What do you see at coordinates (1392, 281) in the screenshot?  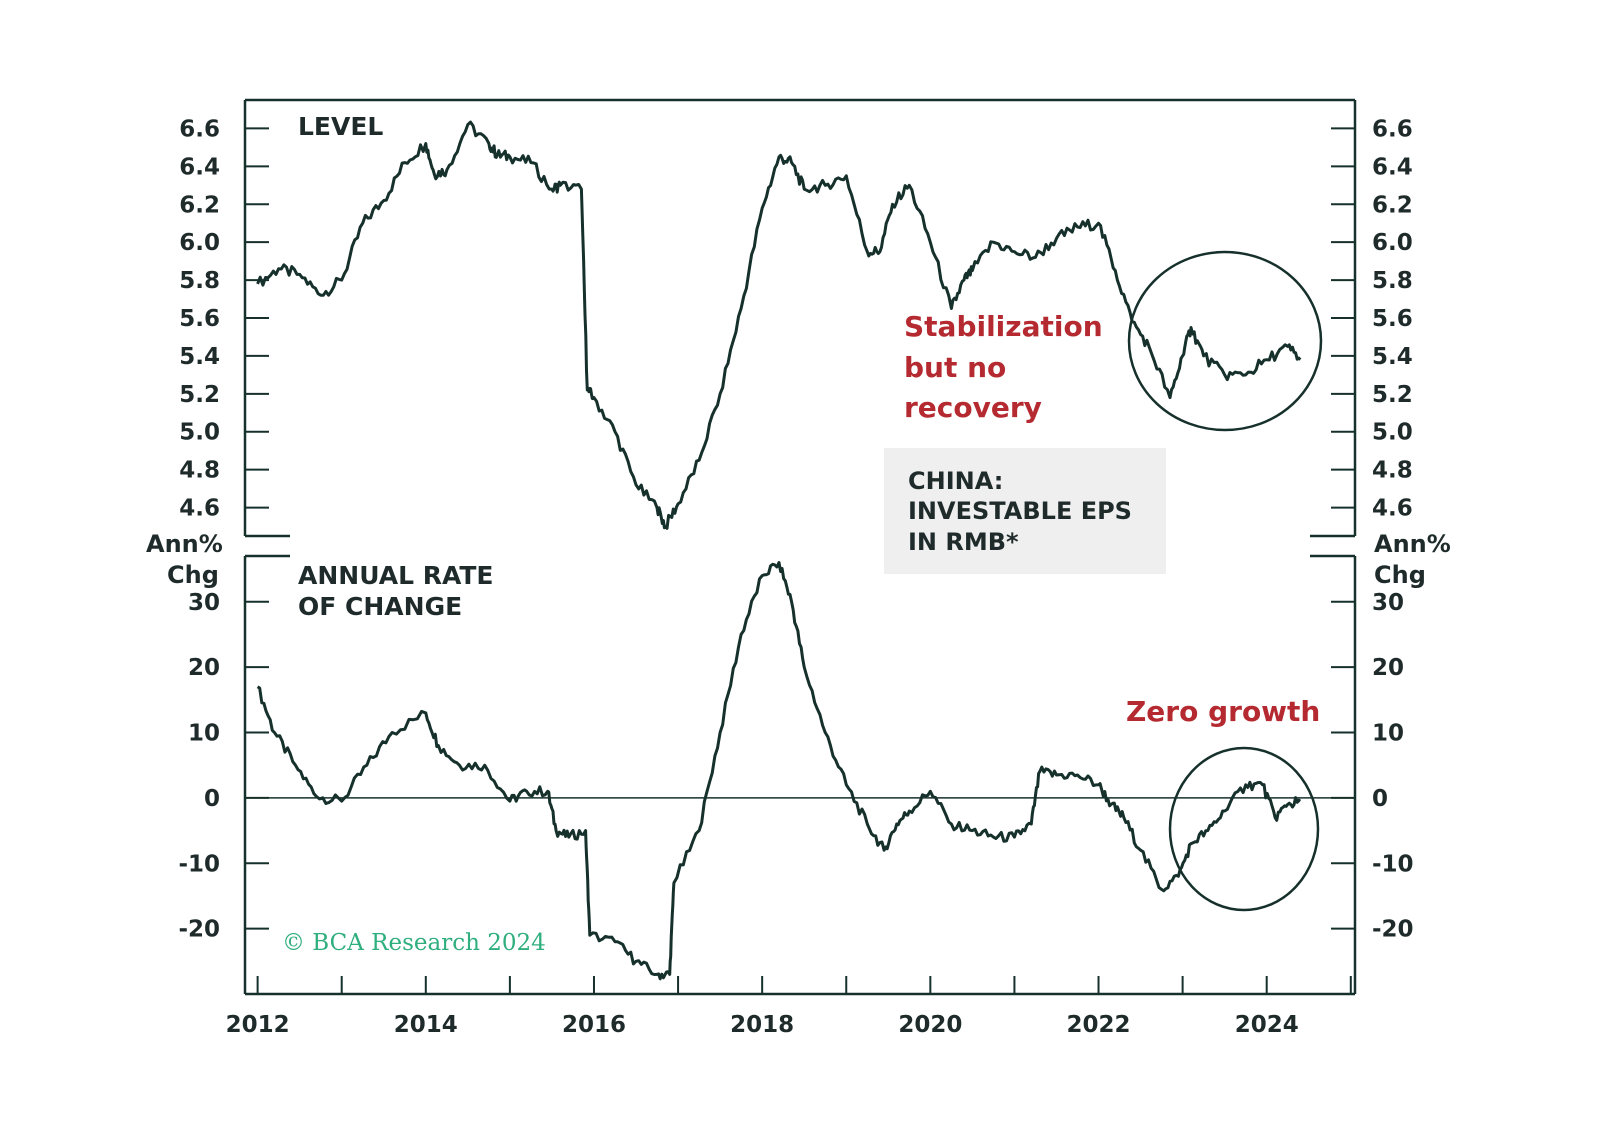 I see `top-y-tick-label-right: 5.8` at bounding box center [1392, 281].